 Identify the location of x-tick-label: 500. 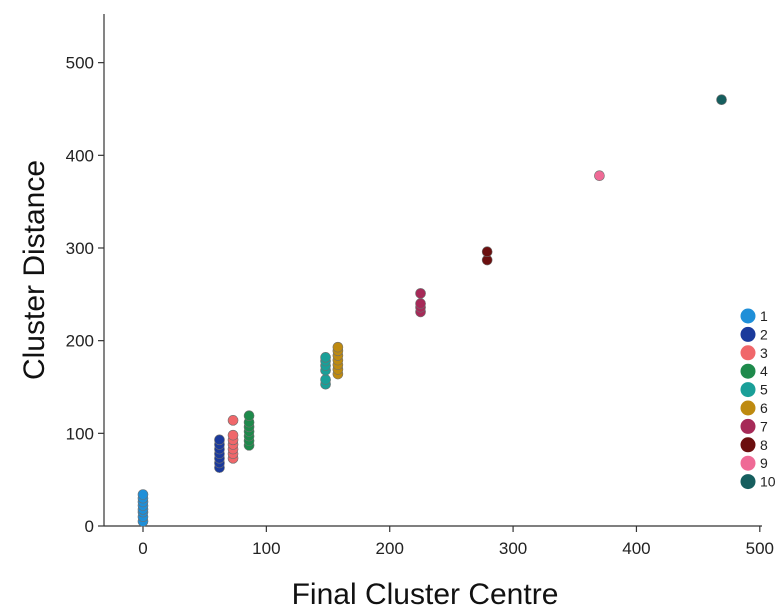
(760, 548).